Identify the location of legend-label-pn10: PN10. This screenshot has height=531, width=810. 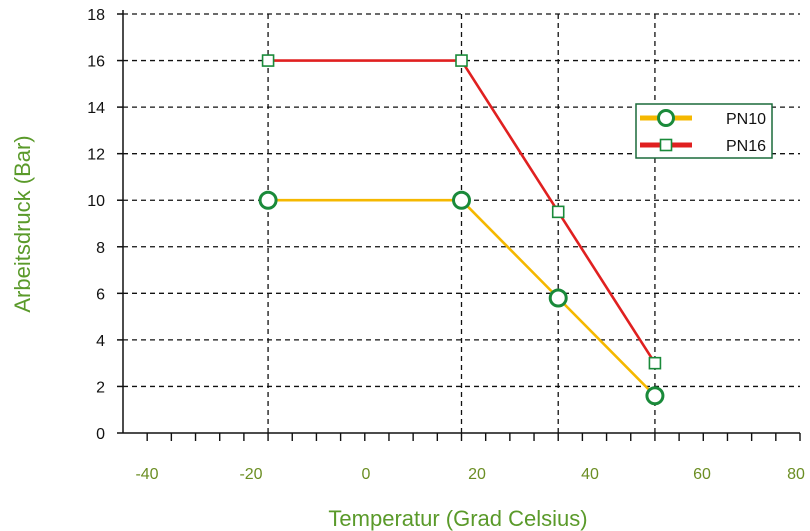
(746, 119).